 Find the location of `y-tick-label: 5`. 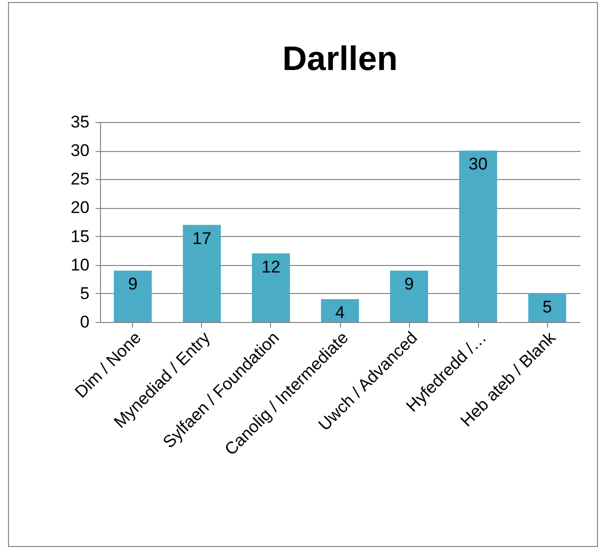

y-tick-label: 5 is located at coordinates (85, 293).